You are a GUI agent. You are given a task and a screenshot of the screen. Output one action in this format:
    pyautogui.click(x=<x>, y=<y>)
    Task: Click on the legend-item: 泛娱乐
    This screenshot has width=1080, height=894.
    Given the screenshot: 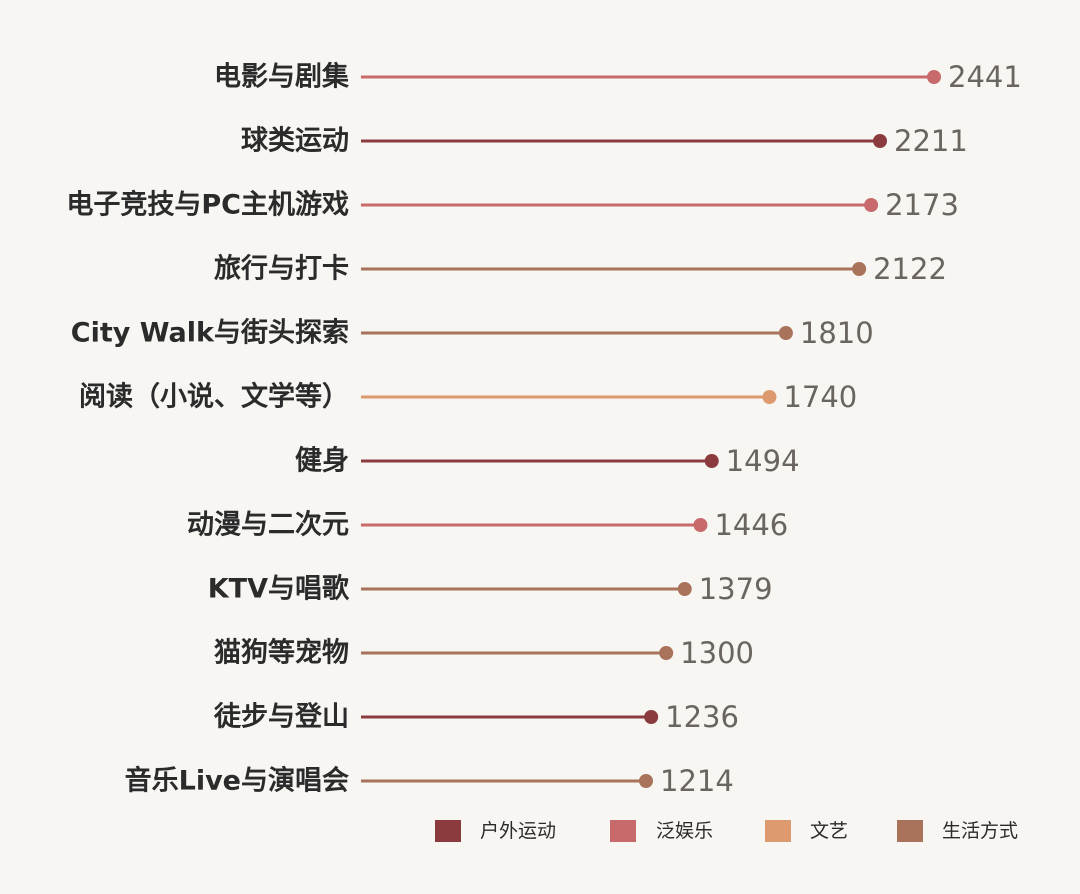 What is the action you would take?
    pyautogui.click(x=661, y=831)
    